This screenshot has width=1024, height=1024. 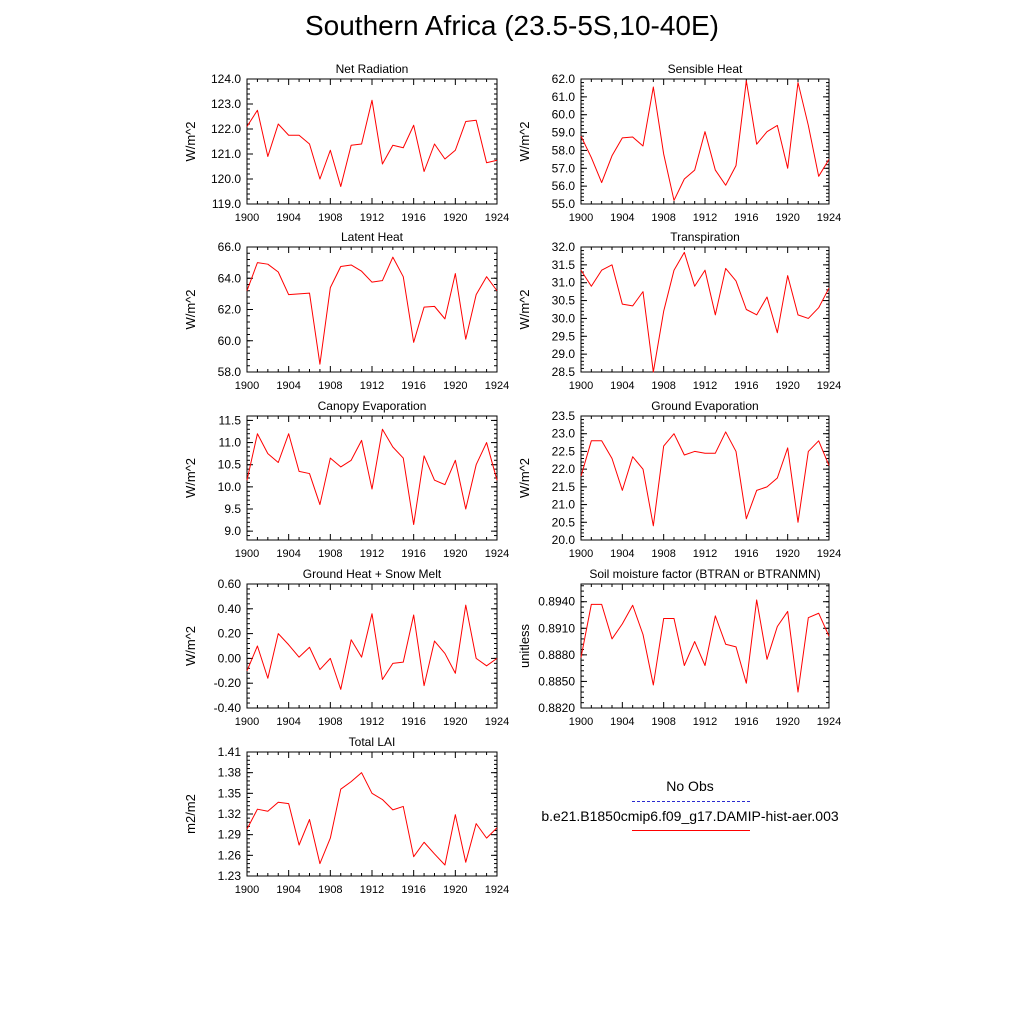 What do you see at coordinates (746, 218) in the screenshot?
I see `panel-1-xtick-label: 1916` at bounding box center [746, 218].